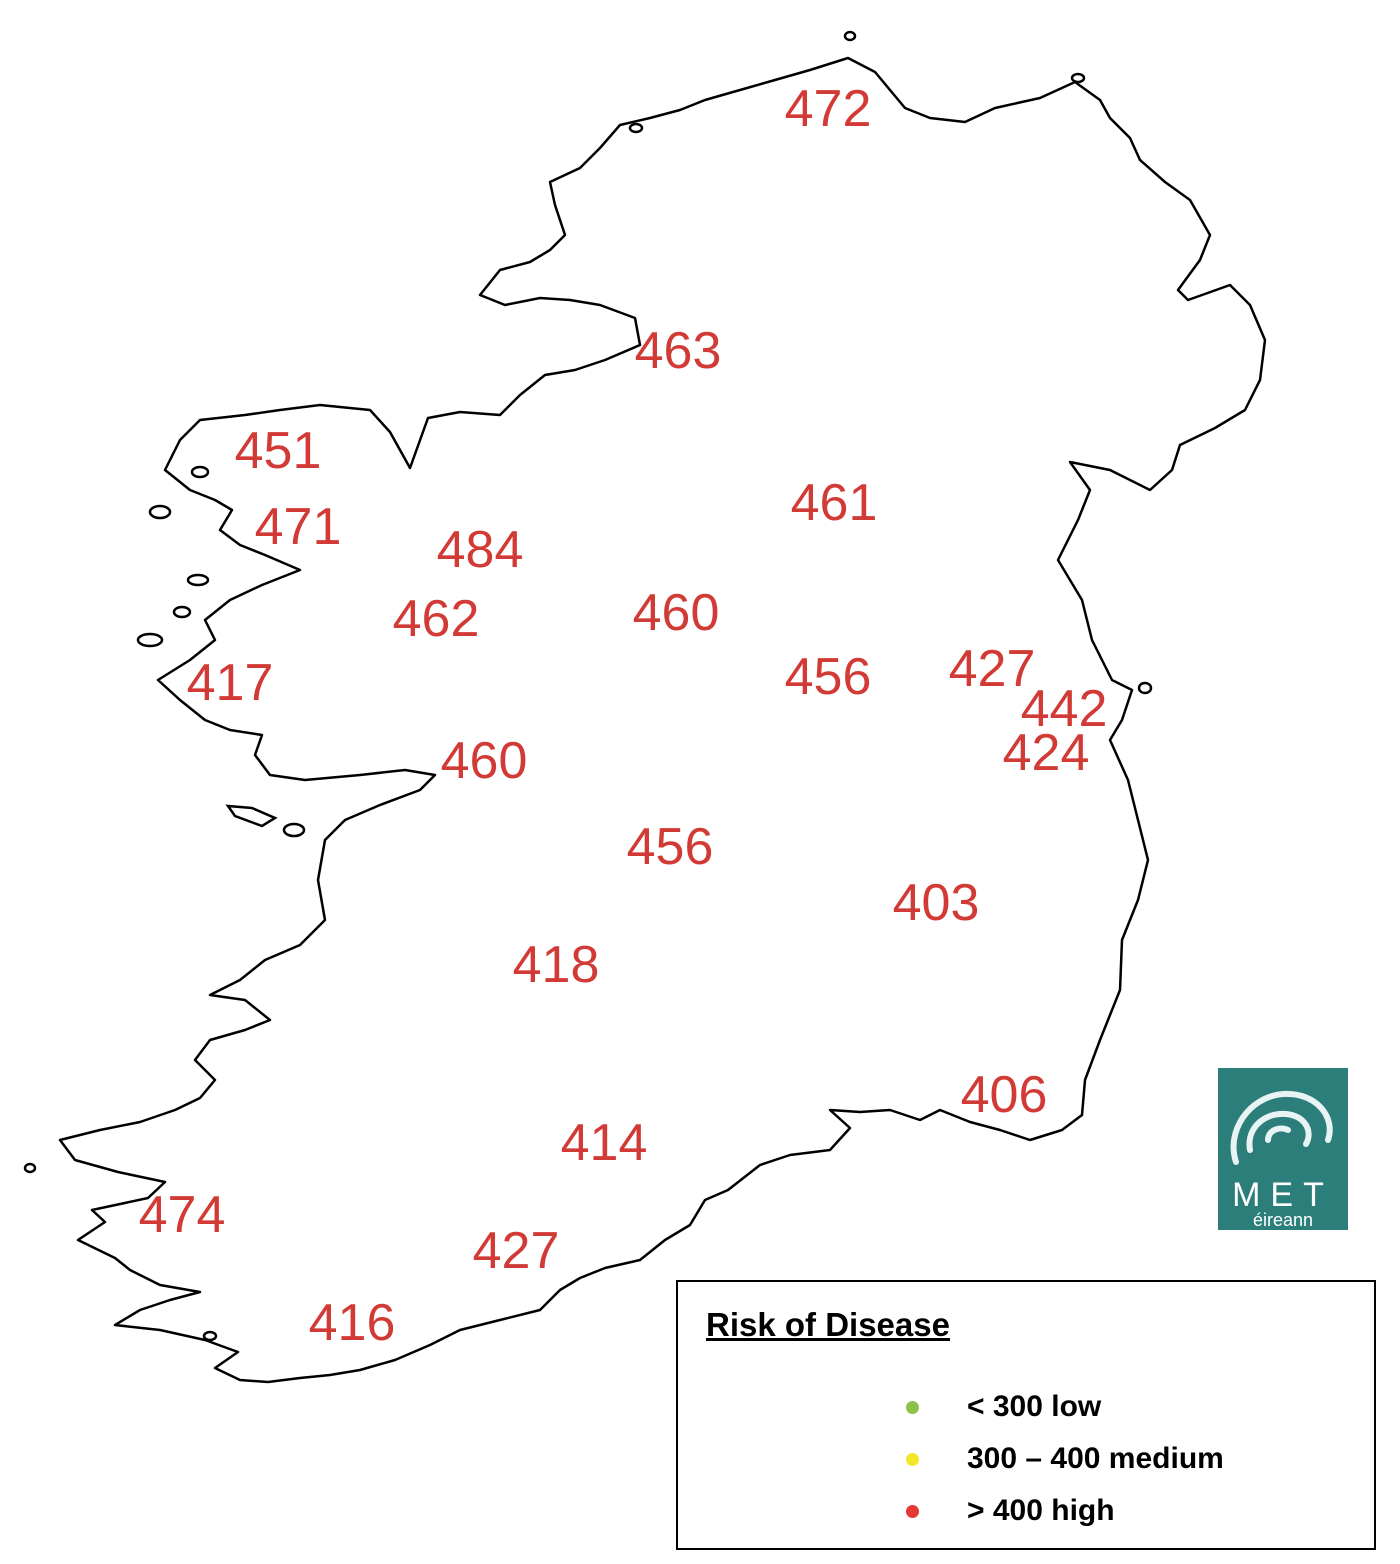 This screenshot has width=1400, height=1564. What do you see at coordinates (936, 903) in the screenshot?
I see `station-value: 403` at bounding box center [936, 903].